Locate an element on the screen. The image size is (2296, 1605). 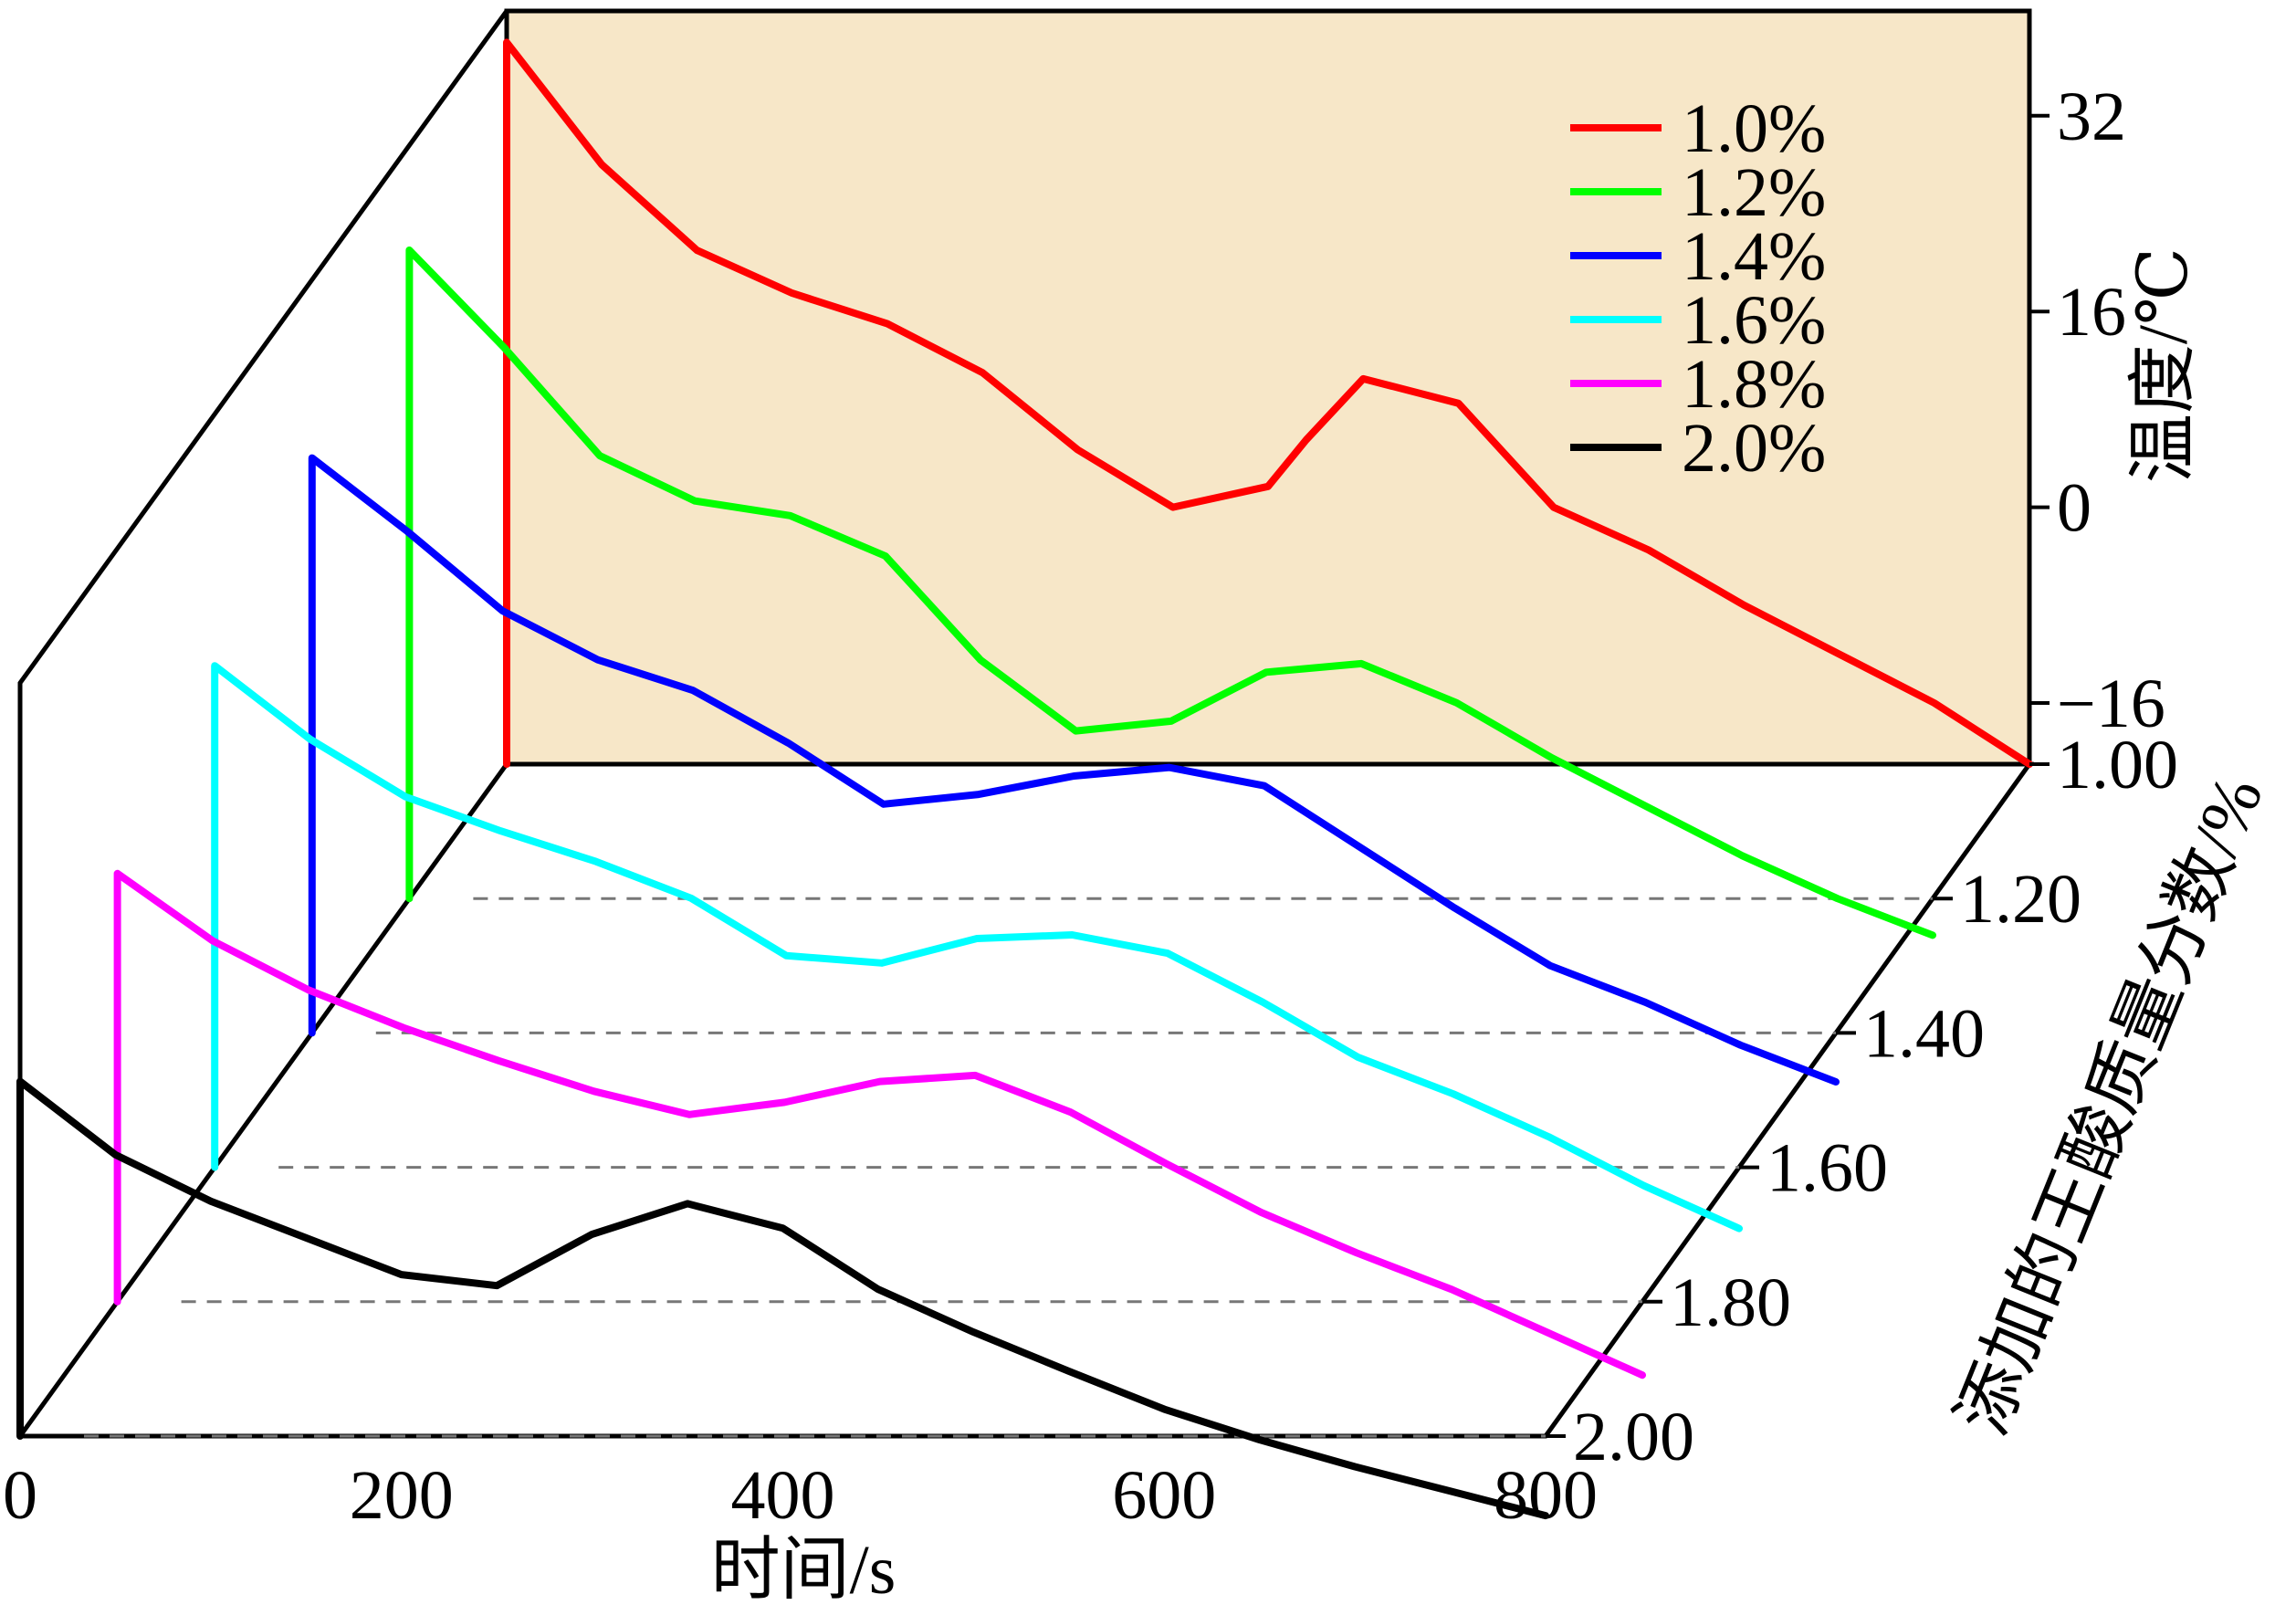
z-tick-label: 1.20 is located at coordinates (2020, 899).